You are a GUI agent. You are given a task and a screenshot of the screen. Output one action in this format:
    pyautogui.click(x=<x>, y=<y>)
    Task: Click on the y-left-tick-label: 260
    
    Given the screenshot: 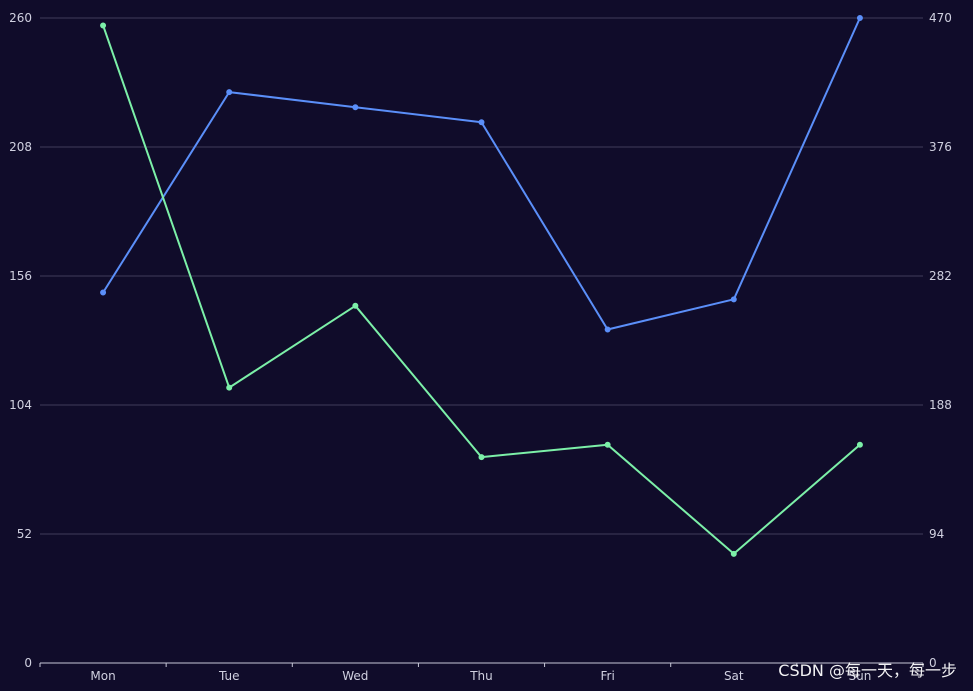 What is the action you would take?
    pyautogui.click(x=20, y=18)
    